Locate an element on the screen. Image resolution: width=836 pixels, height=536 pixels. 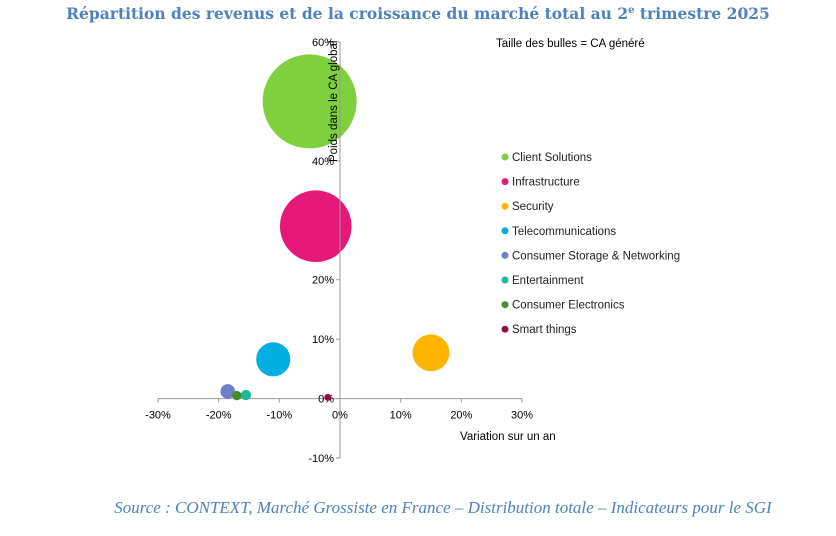
x-axis-label: Variation sur un an is located at coordinates (508, 437).